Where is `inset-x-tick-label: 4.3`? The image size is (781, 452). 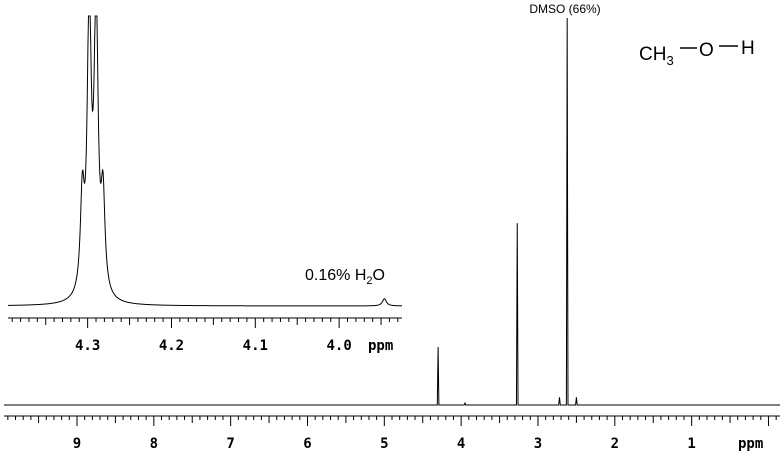 inset-x-tick-label: 4.3 is located at coordinates (87, 346).